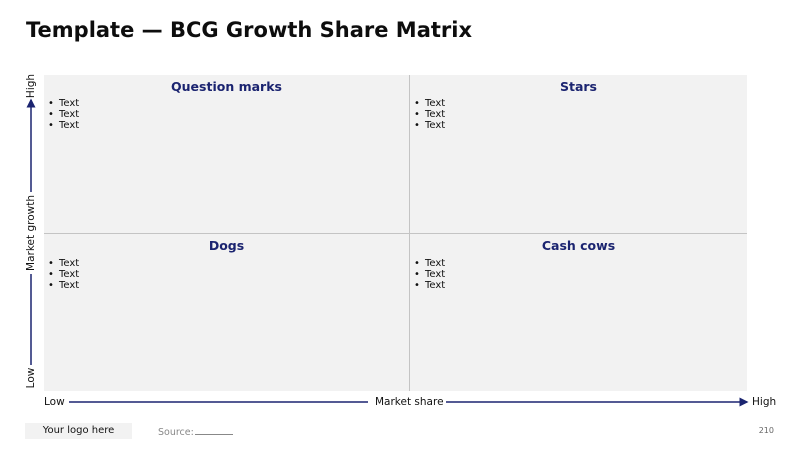  I want to click on source-blank-line, so click(213, 430).